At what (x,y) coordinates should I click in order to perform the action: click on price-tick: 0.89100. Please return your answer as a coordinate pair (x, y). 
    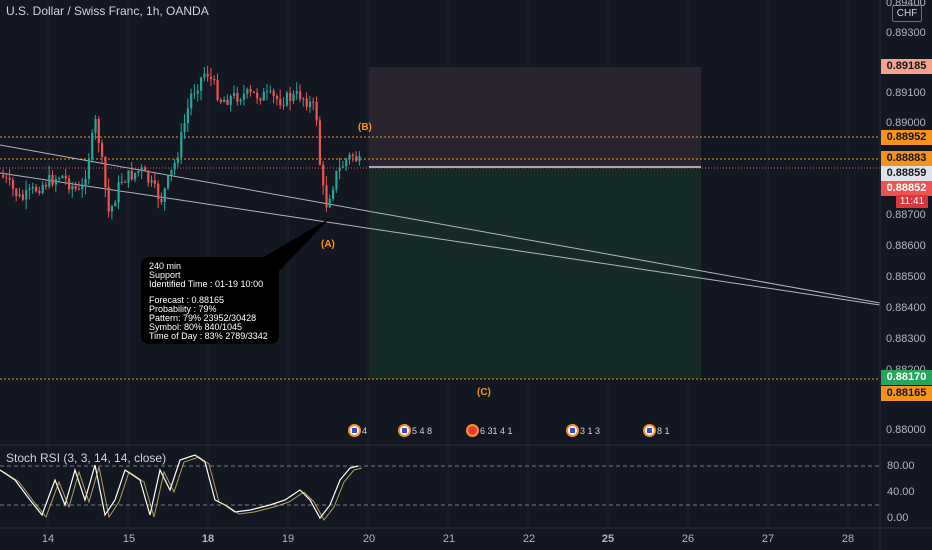
    Looking at the image, I should click on (906, 93).